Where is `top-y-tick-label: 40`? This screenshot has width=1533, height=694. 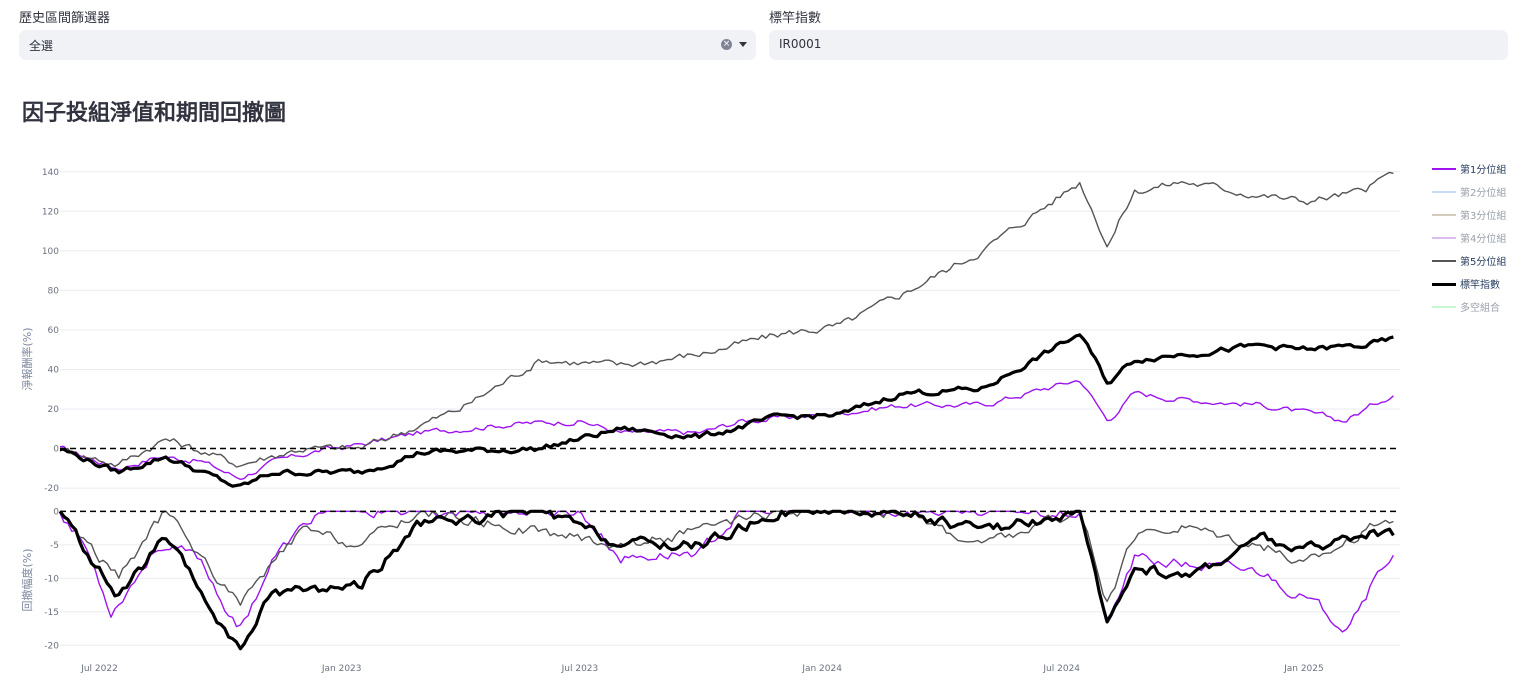
top-y-tick-label: 40 is located at coordinates (54, 370).